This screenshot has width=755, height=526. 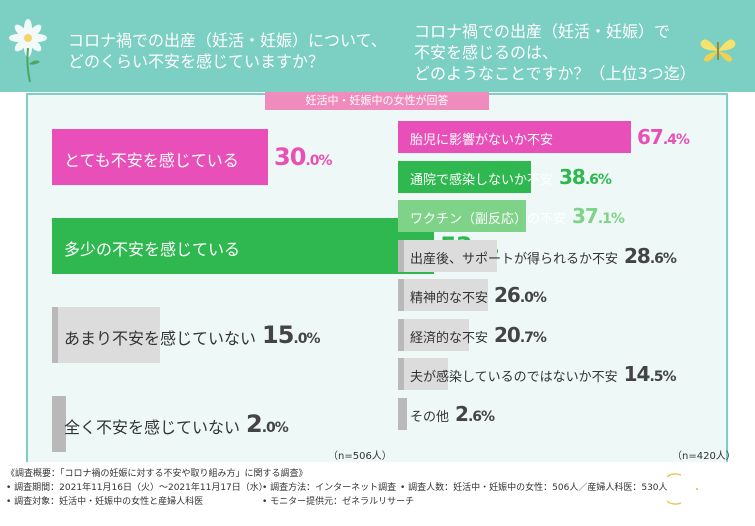 I want to click on bar-row: 通院で感染しないか不安 38.6%, so click(x=558, y=176).